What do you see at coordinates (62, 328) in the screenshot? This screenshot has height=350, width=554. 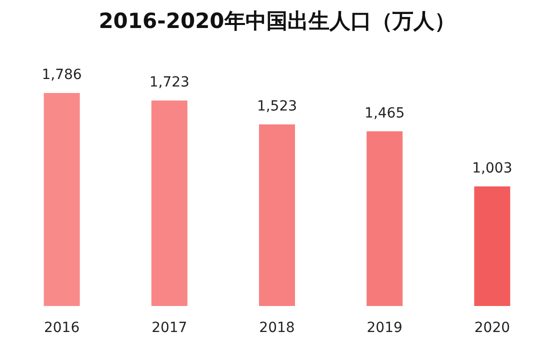 I see `x-tick-label: 2016` at bounding box center [62, 328].